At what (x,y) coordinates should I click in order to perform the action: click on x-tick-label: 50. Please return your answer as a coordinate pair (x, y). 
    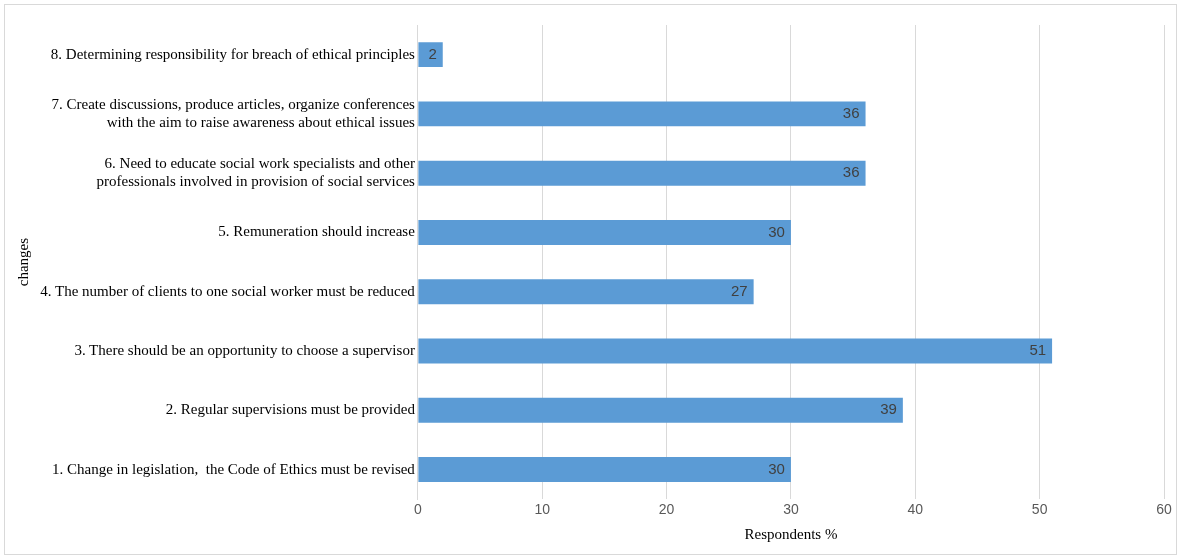
    Looking at the image, I should click on (1039, 509).